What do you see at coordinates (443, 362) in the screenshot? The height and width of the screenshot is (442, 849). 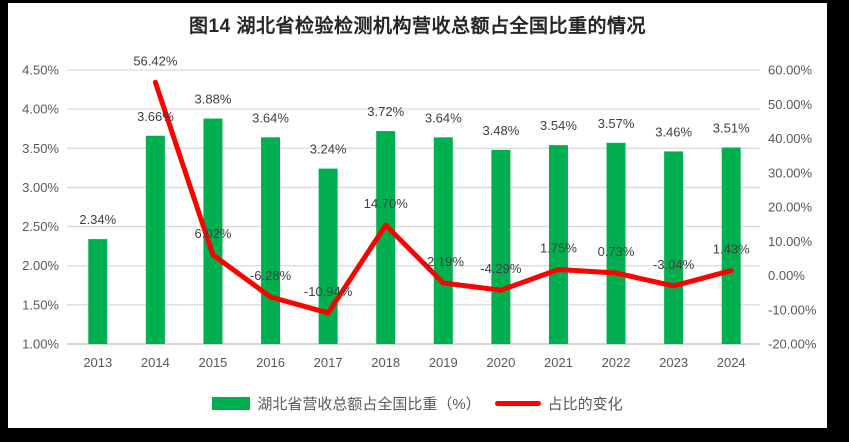 I see `x-axis-label: 2019` at bounding box center [443, 362].